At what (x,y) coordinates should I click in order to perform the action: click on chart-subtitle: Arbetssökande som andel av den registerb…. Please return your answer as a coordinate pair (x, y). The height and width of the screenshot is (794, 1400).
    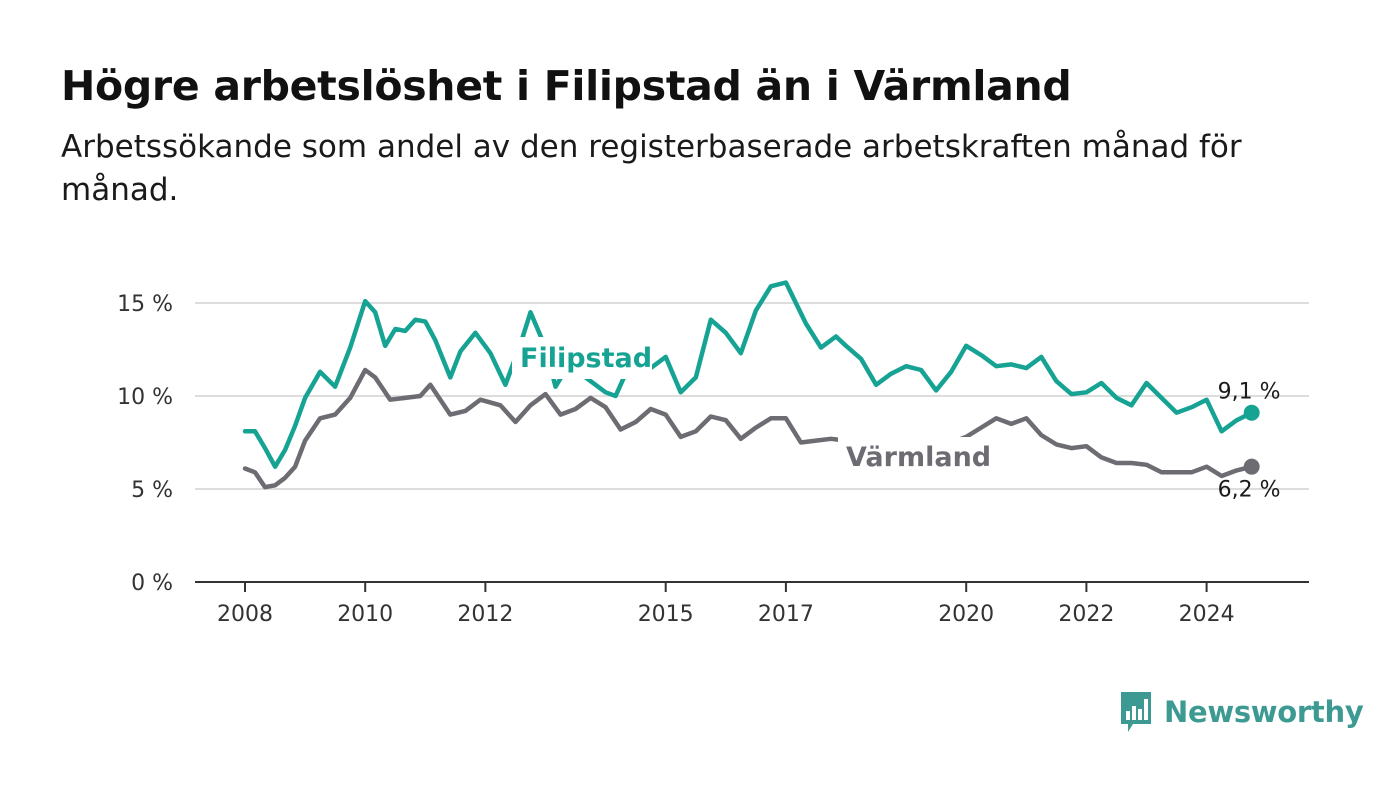
    Looking at the image, I should click on (651, 168).